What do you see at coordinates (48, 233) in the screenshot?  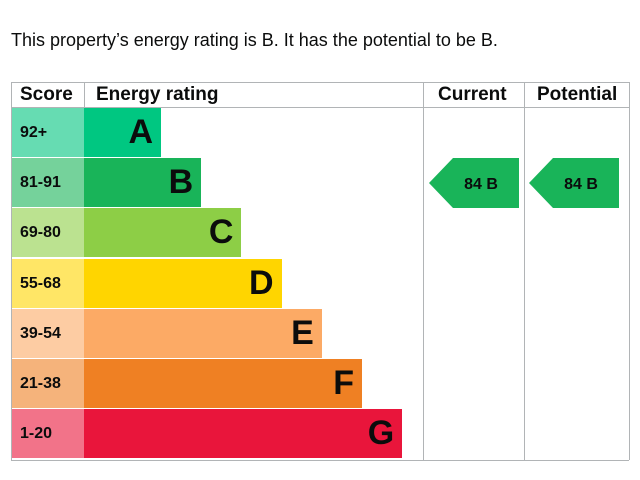 I see `score-range-c: 69-80` at bounding box center [48, 233].